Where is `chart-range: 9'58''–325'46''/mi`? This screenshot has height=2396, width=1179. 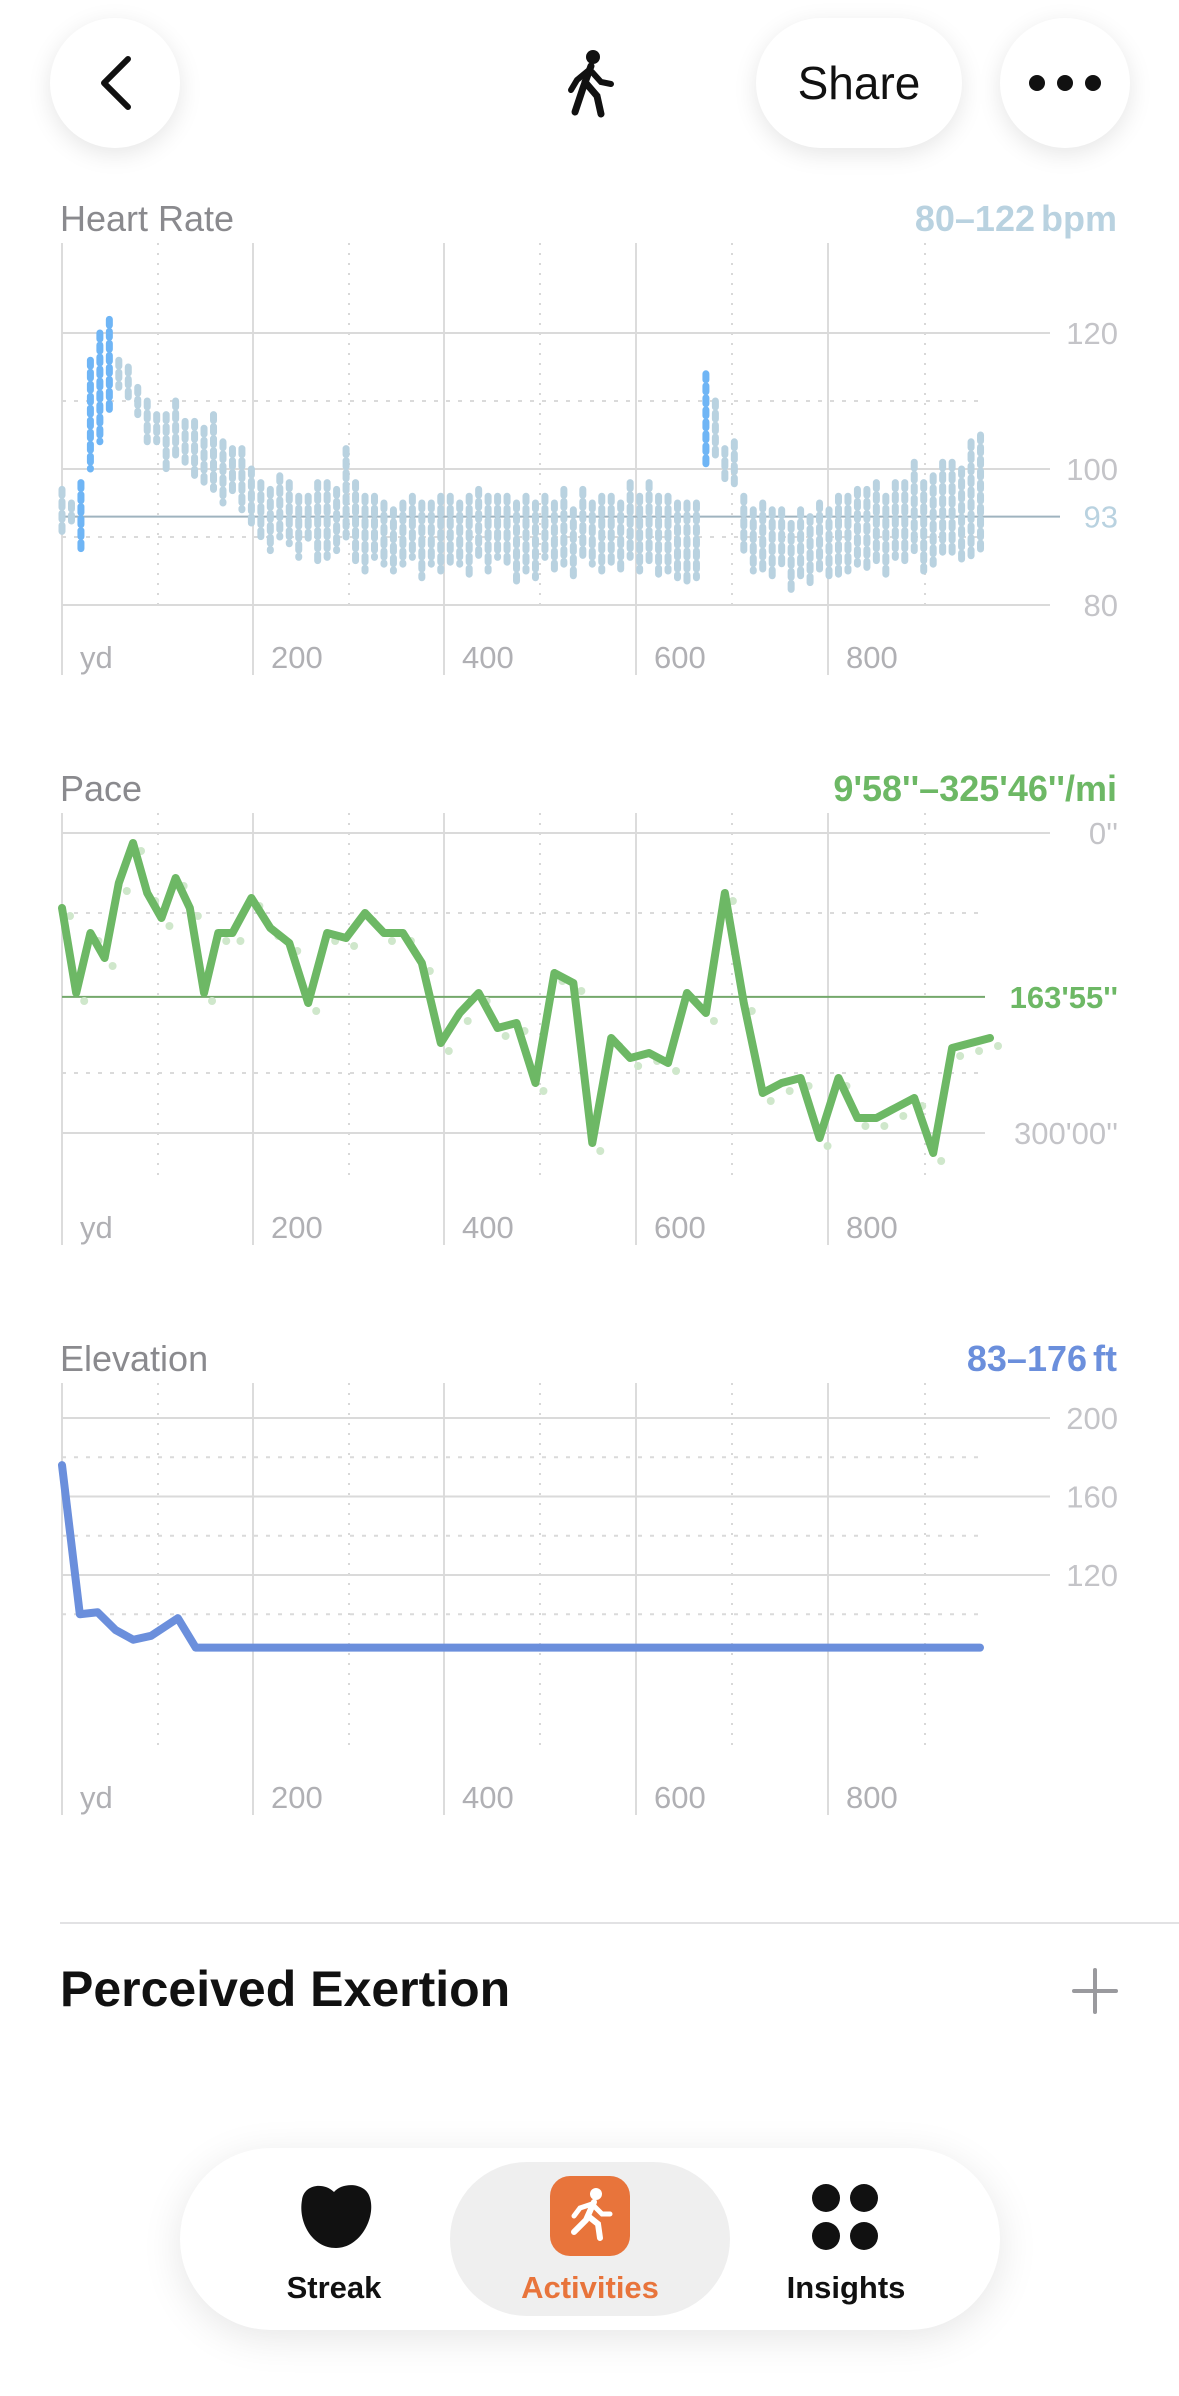 chart-range: 9'58''–325'46''/mi is located at coordinates (975, 789).